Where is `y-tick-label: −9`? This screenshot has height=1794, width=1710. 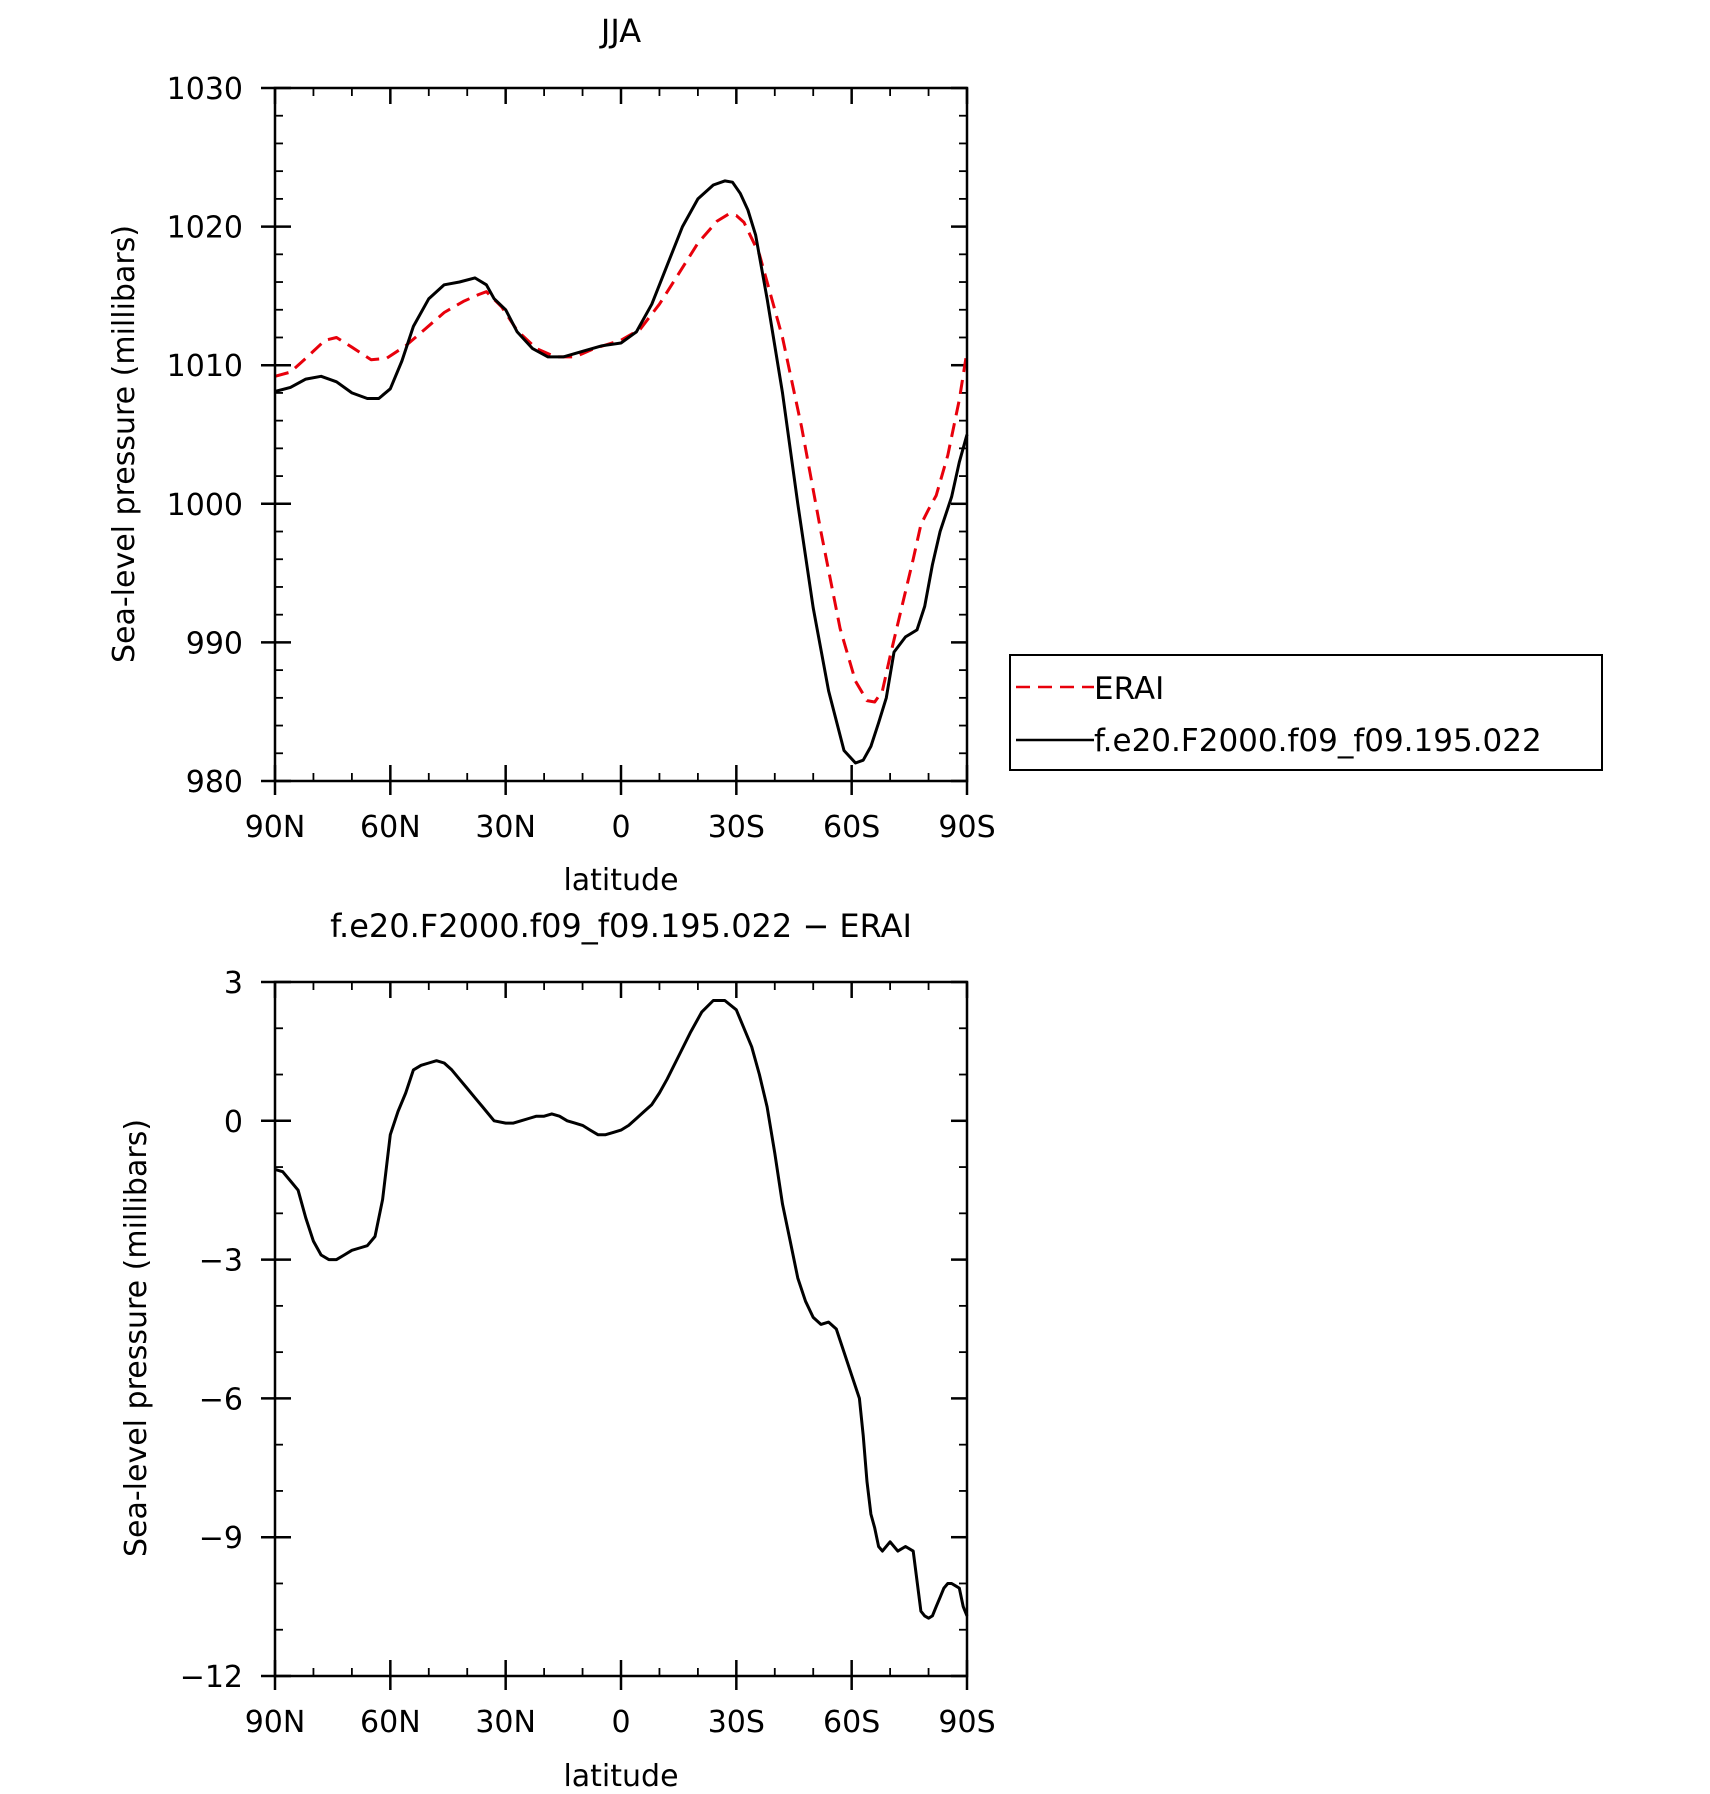
y-tick-label: −9 is located at coordinates (221, 1538).